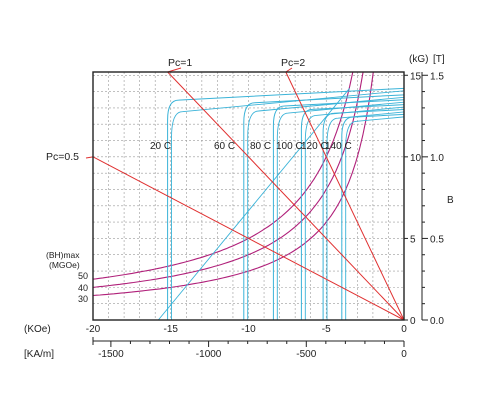 This screenshot has height=402, width=501. I want to click on x-tick-label-koe: -20, so click(93, 329).